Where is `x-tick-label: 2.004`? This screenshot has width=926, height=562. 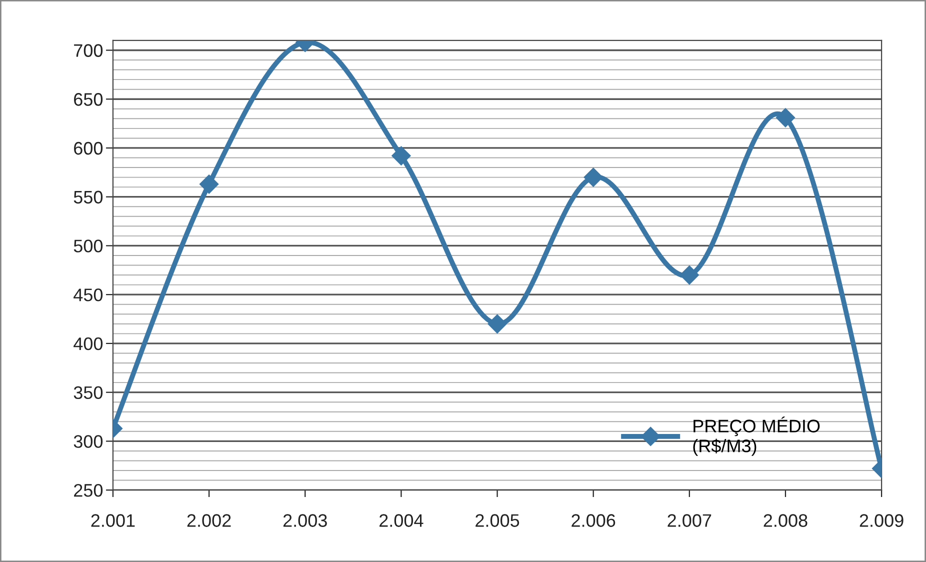
x-tick-label: 2.004 is located at coordinates (402, 520).